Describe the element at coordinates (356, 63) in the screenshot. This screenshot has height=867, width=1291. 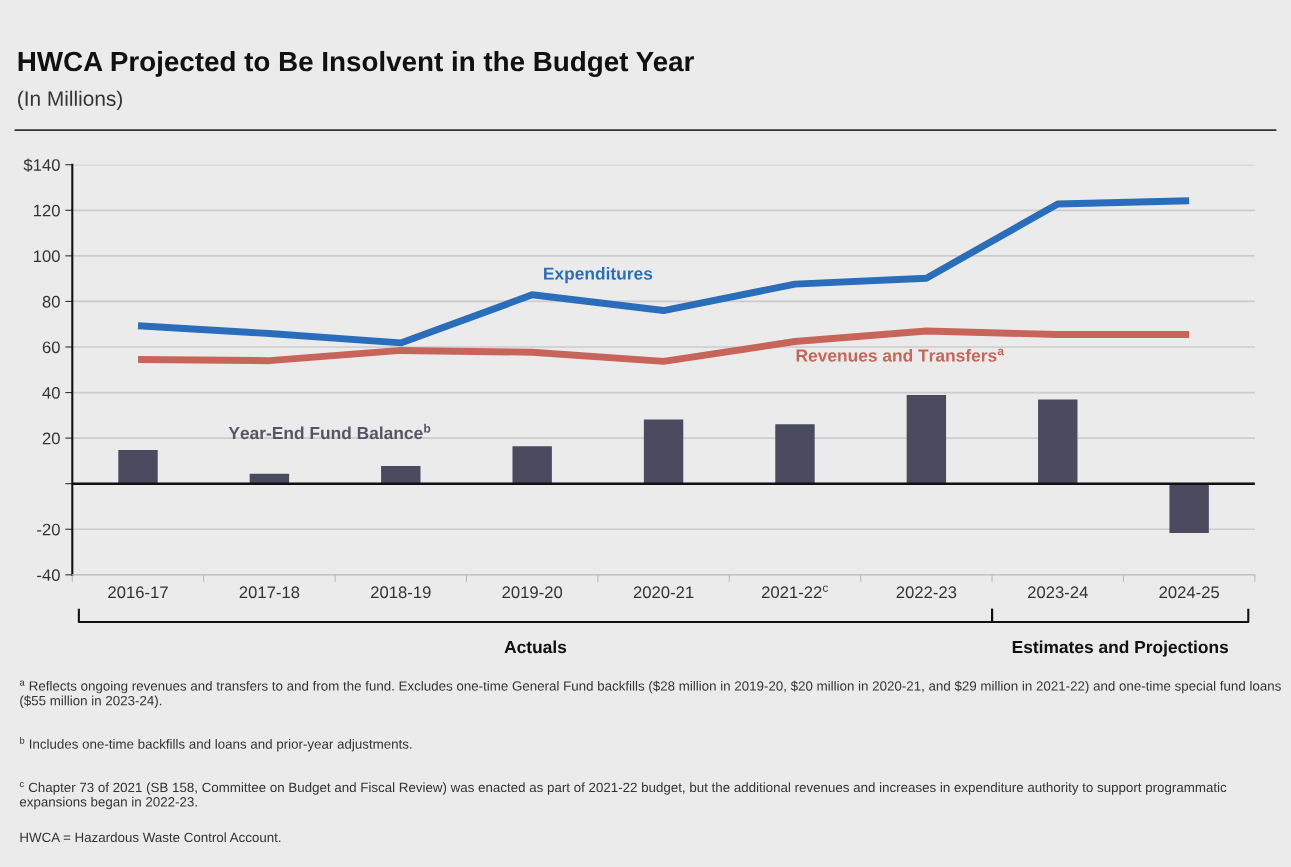
I see `chart-title: HWCA Projected to Be Insolvent in the Budget Year` at that location.